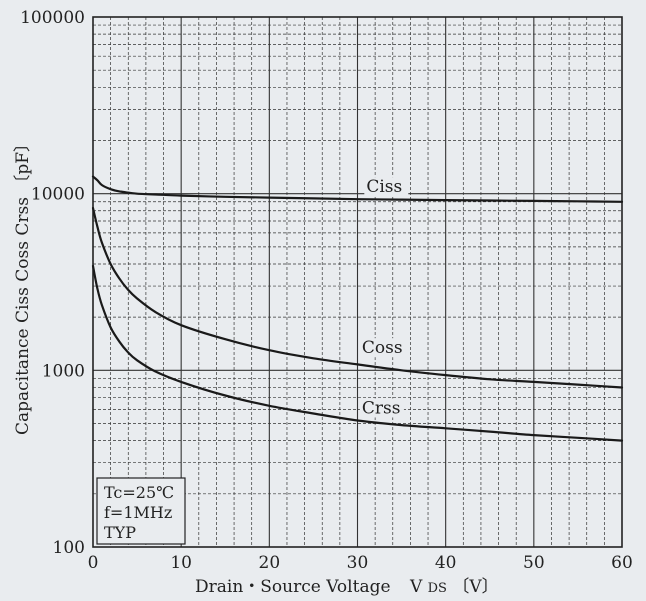 Image resolution: width=646 pixels, height=601 pixels. What do you see at coordinates (357, 189) in the screenshot?
I see `series-line-ciss` at bounding box center [357, 189].